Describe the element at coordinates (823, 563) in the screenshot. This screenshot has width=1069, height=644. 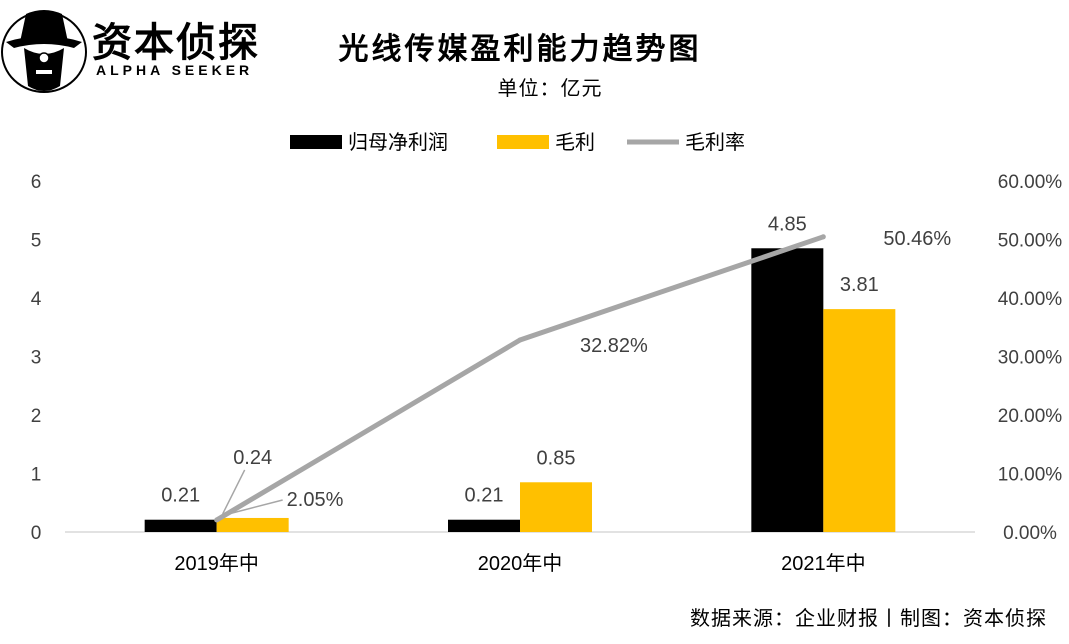
I see `x-axis-category-label: 2021年中` at that location.